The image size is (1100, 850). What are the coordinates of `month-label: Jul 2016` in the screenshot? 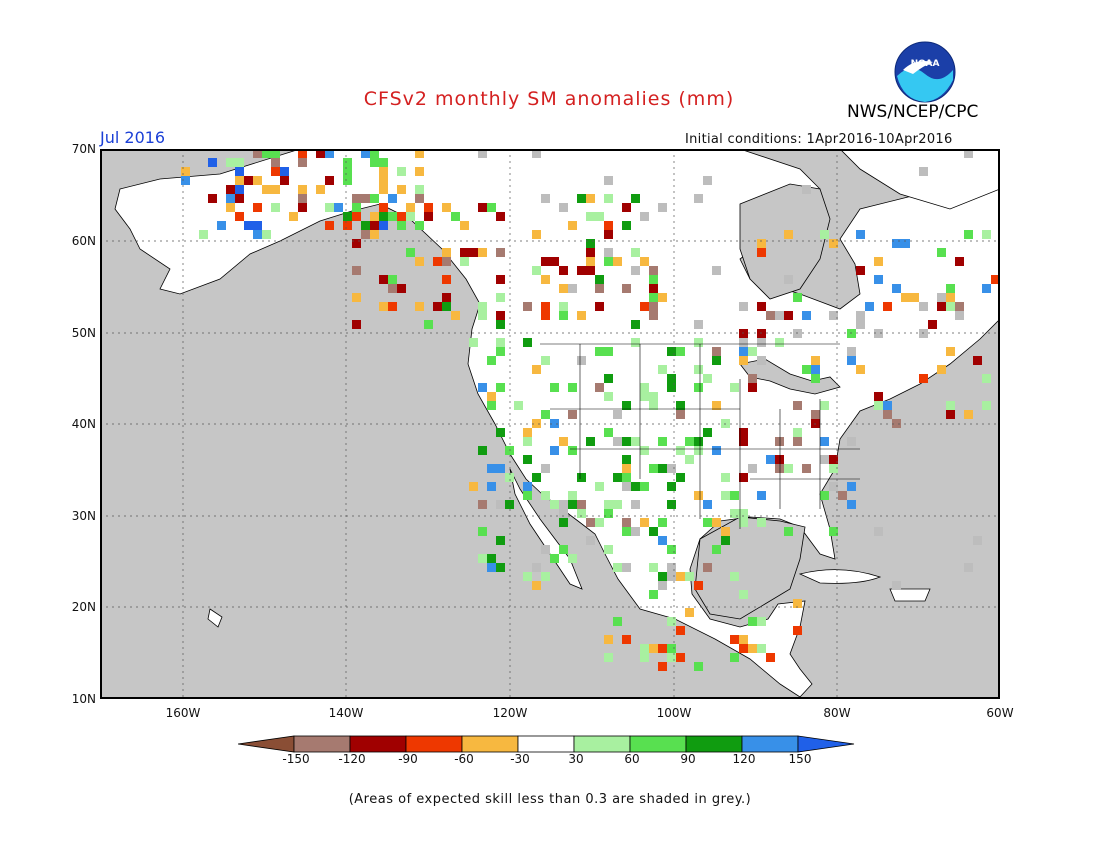 It's located at (133, 137).